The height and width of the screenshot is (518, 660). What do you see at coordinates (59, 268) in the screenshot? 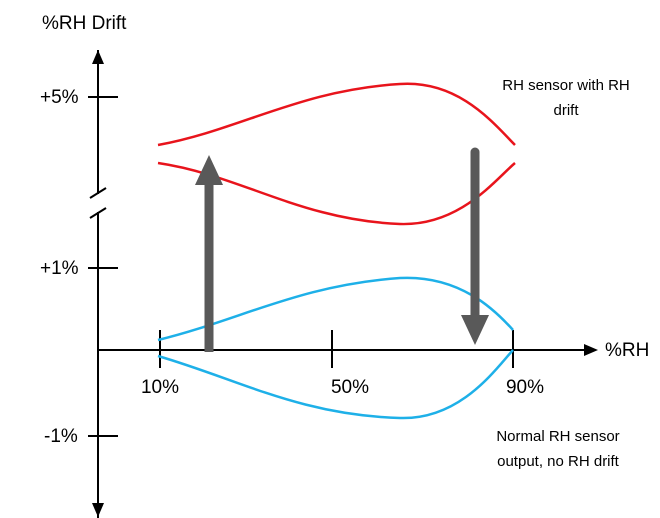
I see `y-tick-label: +1%` at bounding box center [59, 268].